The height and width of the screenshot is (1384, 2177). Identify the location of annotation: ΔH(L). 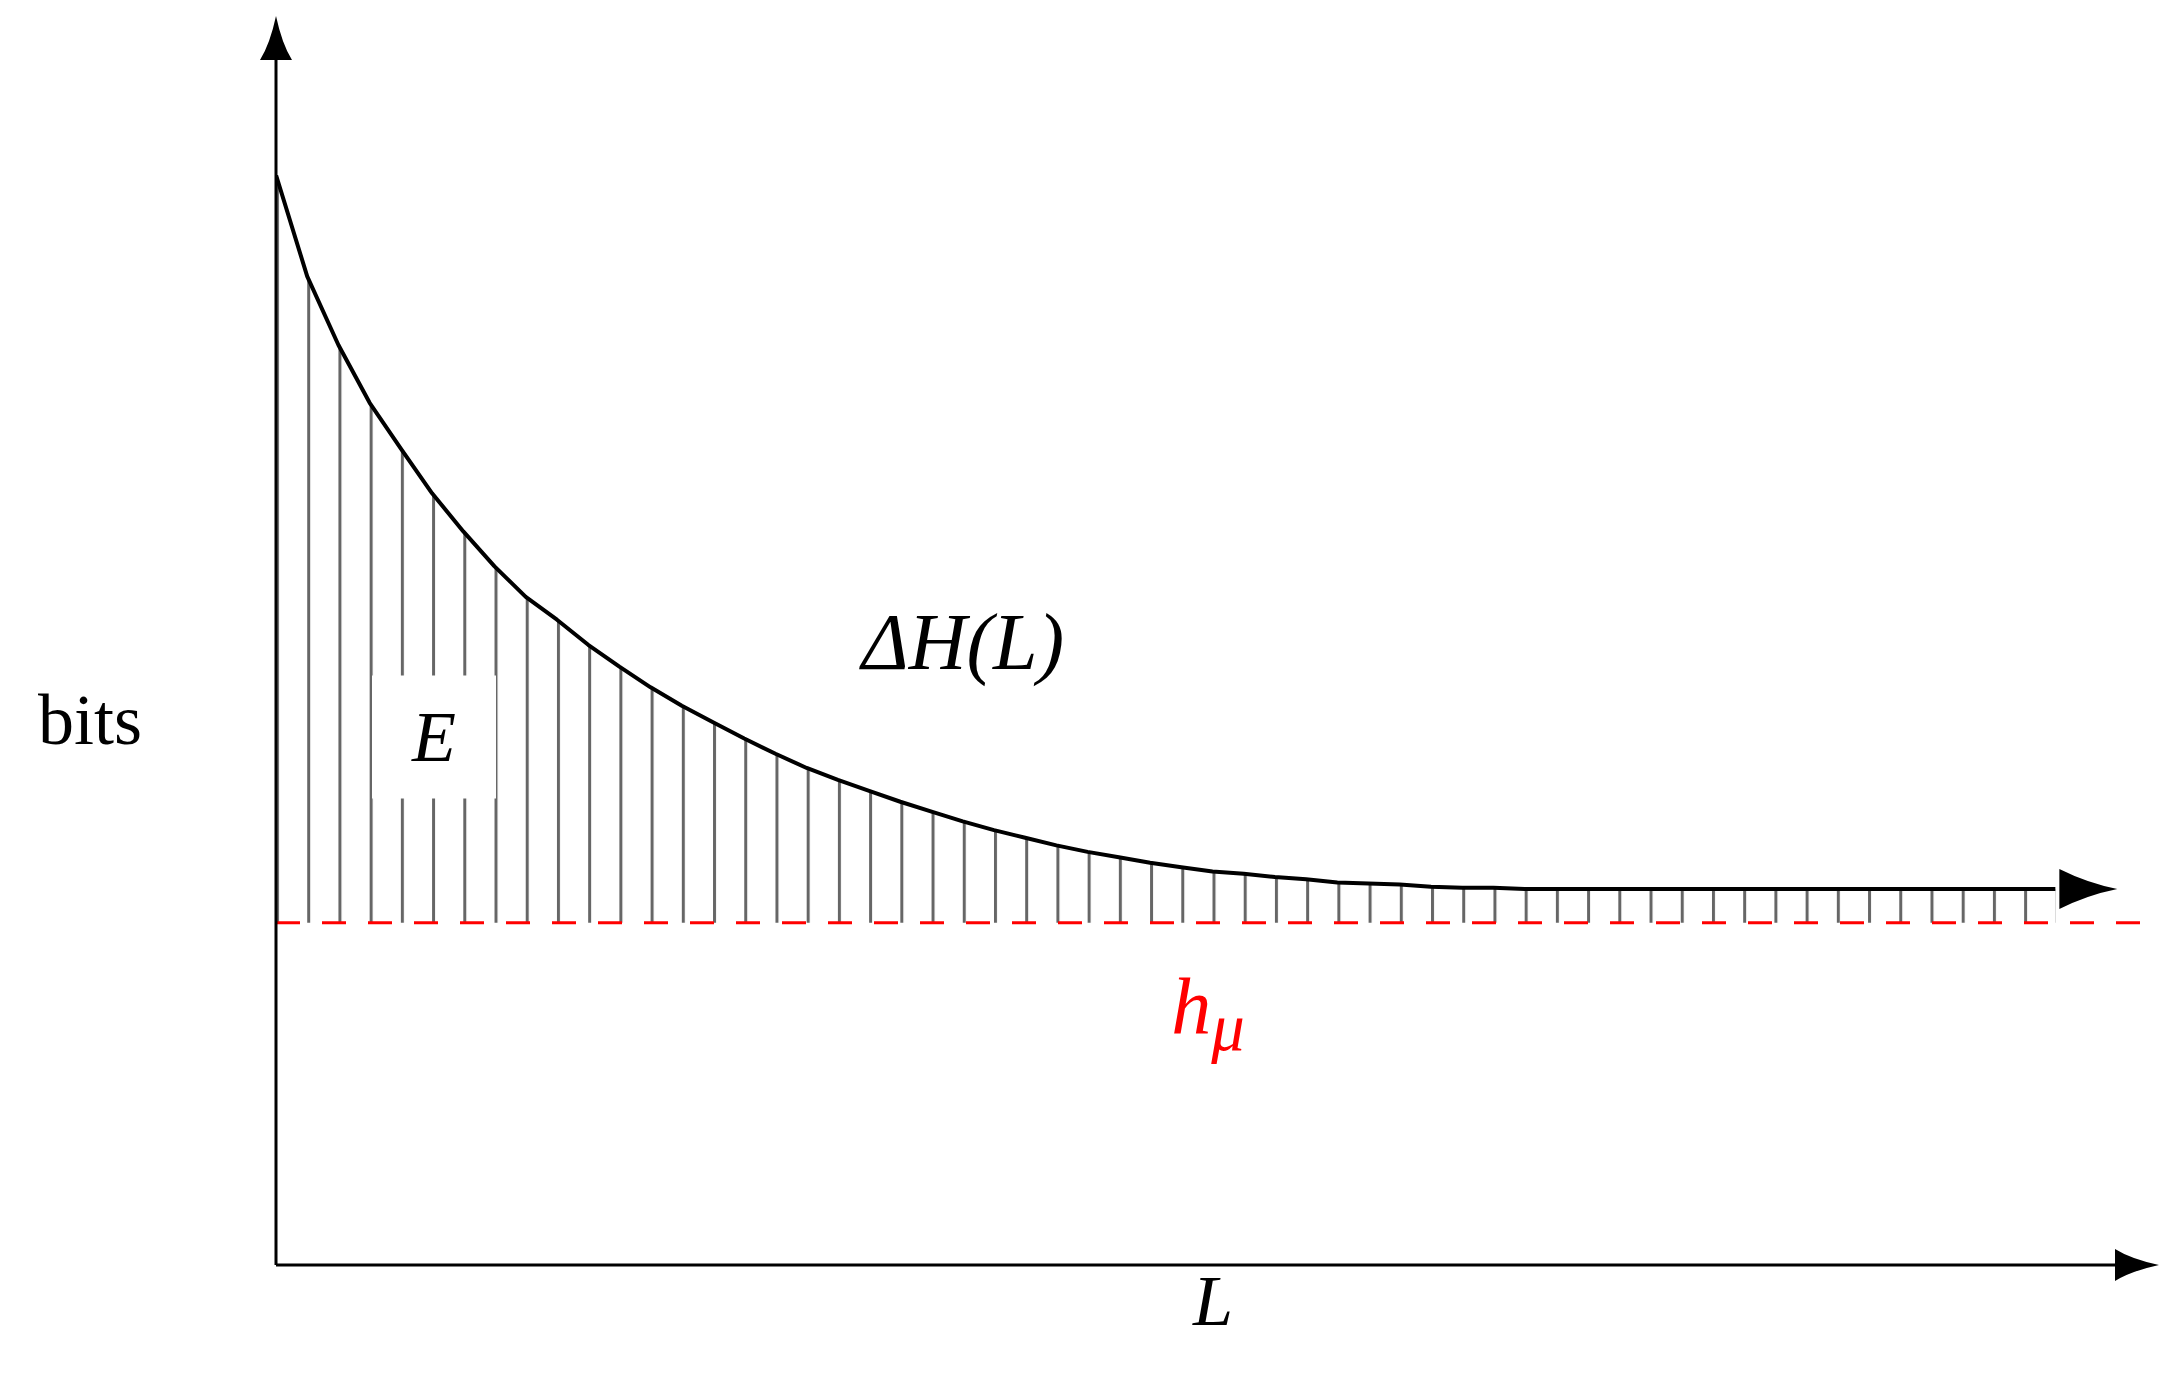
(963, 642).